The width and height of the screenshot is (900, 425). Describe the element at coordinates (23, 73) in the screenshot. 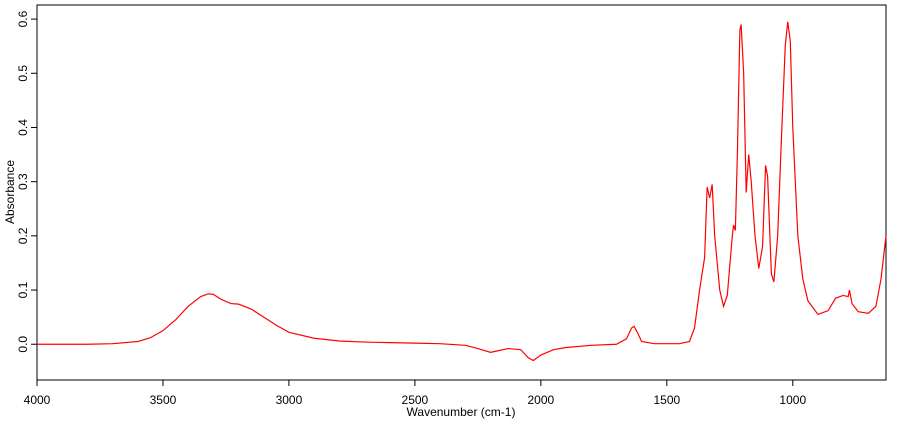

I see `y-tick-label: 0.5` at that location.